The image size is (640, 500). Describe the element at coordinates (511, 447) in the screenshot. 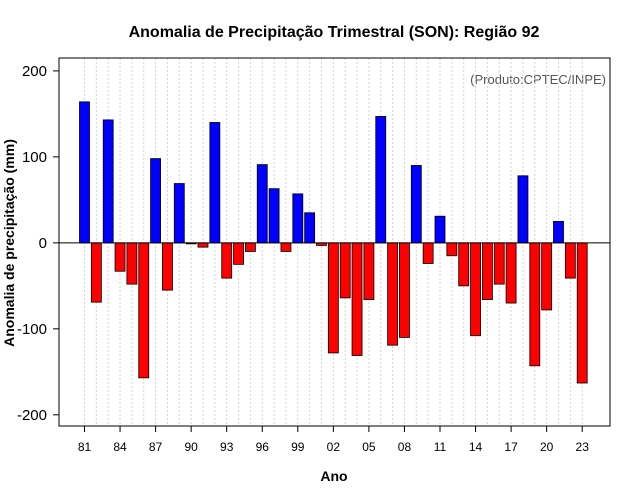

I see `x-tick-label: 17` at that location.